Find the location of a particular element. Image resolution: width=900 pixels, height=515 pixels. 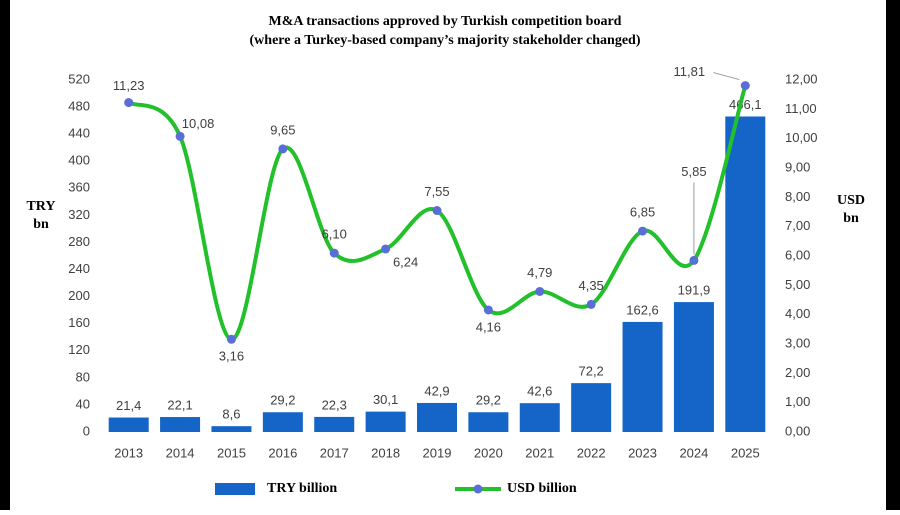

y-tick-label: 120 is located at coordinates (79, 349).